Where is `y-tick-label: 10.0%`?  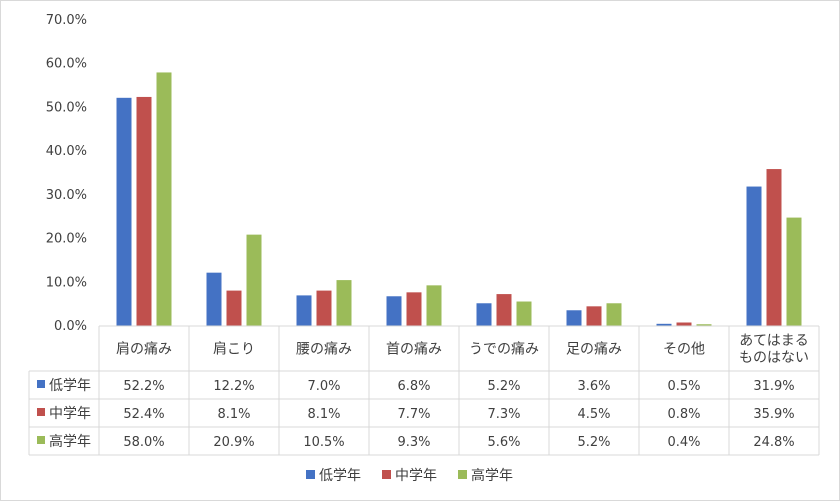 y-tick-label: 10.0% is located at coordinates (66, 282).